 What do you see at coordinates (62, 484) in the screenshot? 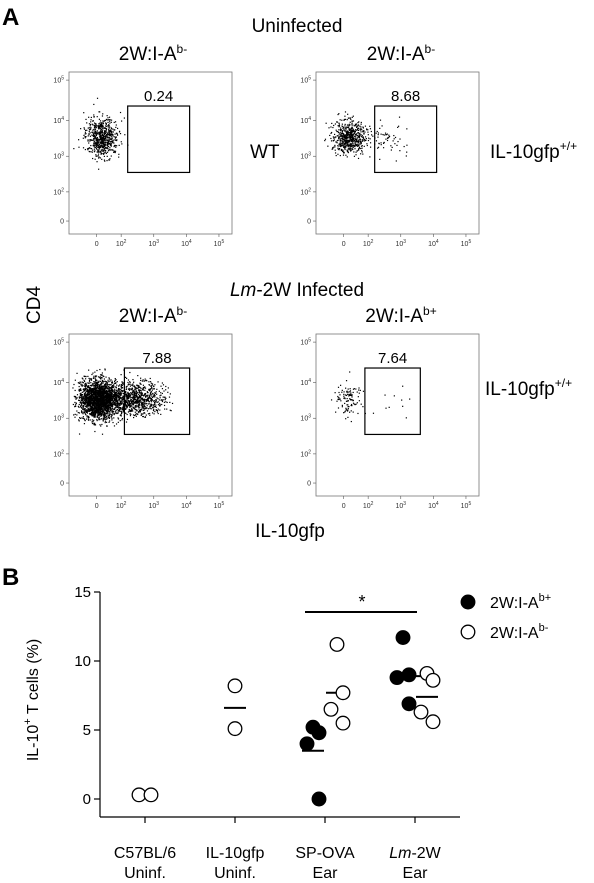
I see `y-tick-label: 0` at bounding box center [62, 484].